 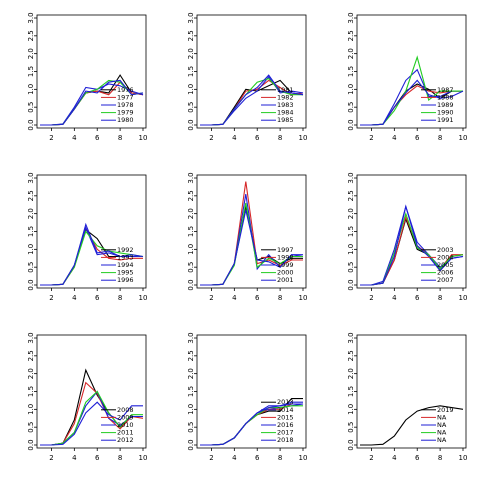 I want to click on legend-label: 1981, so click(x=285, y=90).